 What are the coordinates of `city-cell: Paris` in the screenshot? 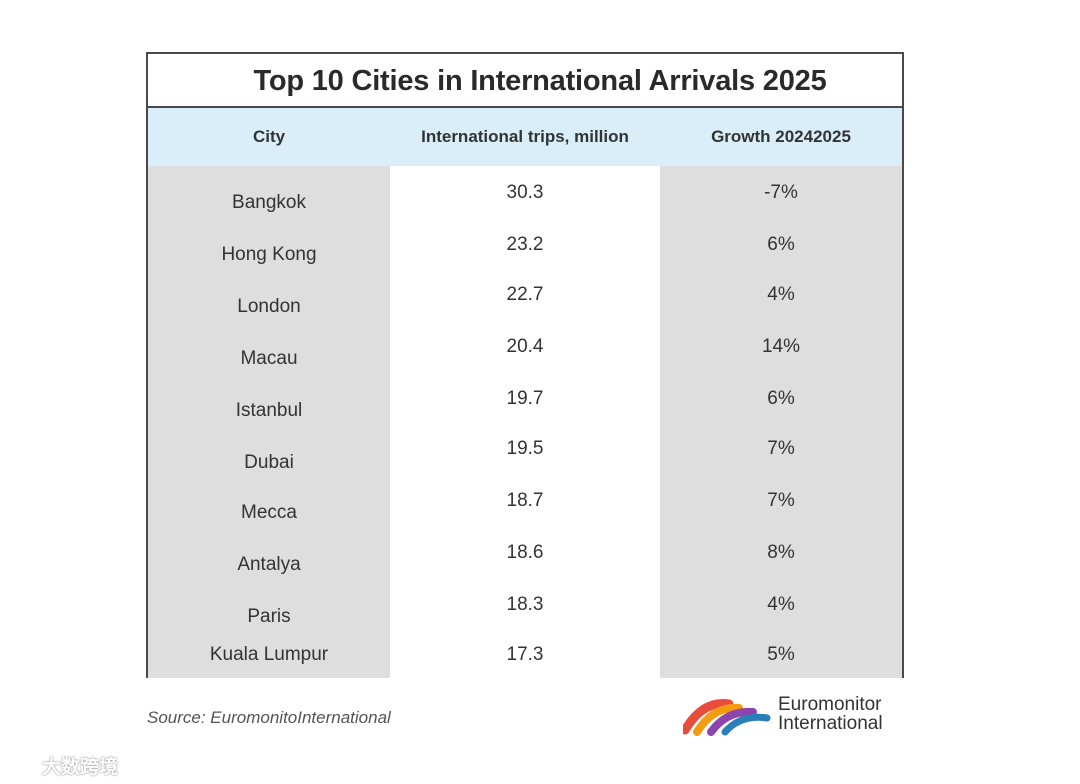 It's located at (269, 616).